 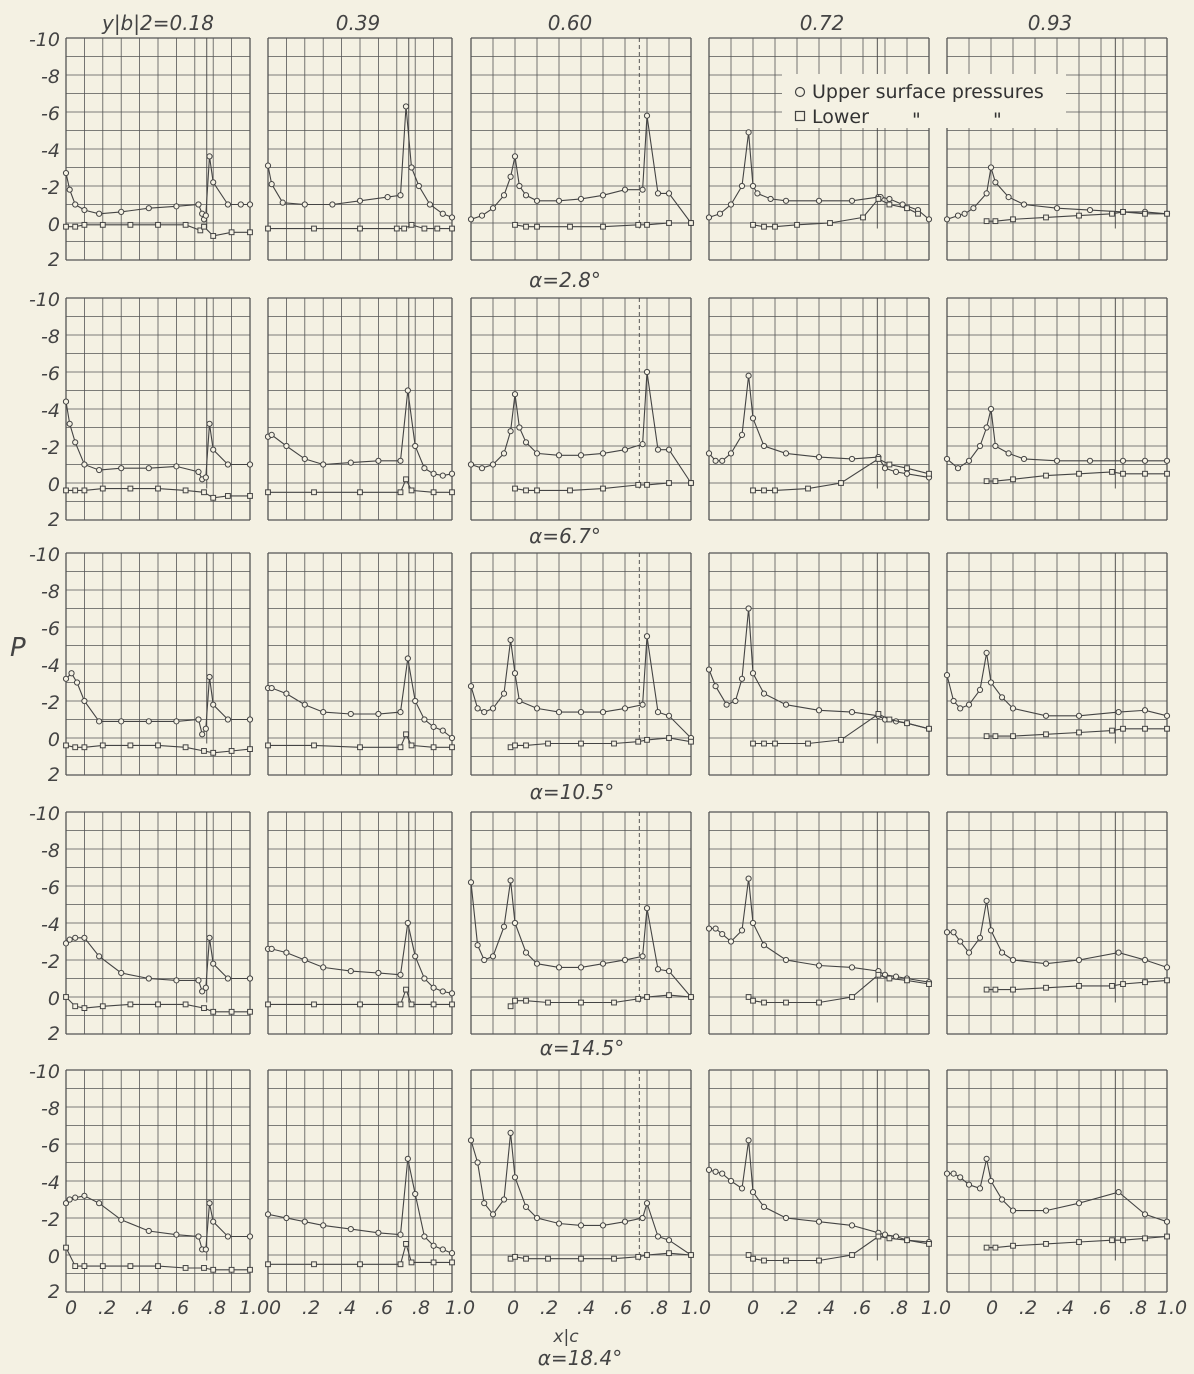 I want to click on panel-row2-col2, so click(x=360, y=409).